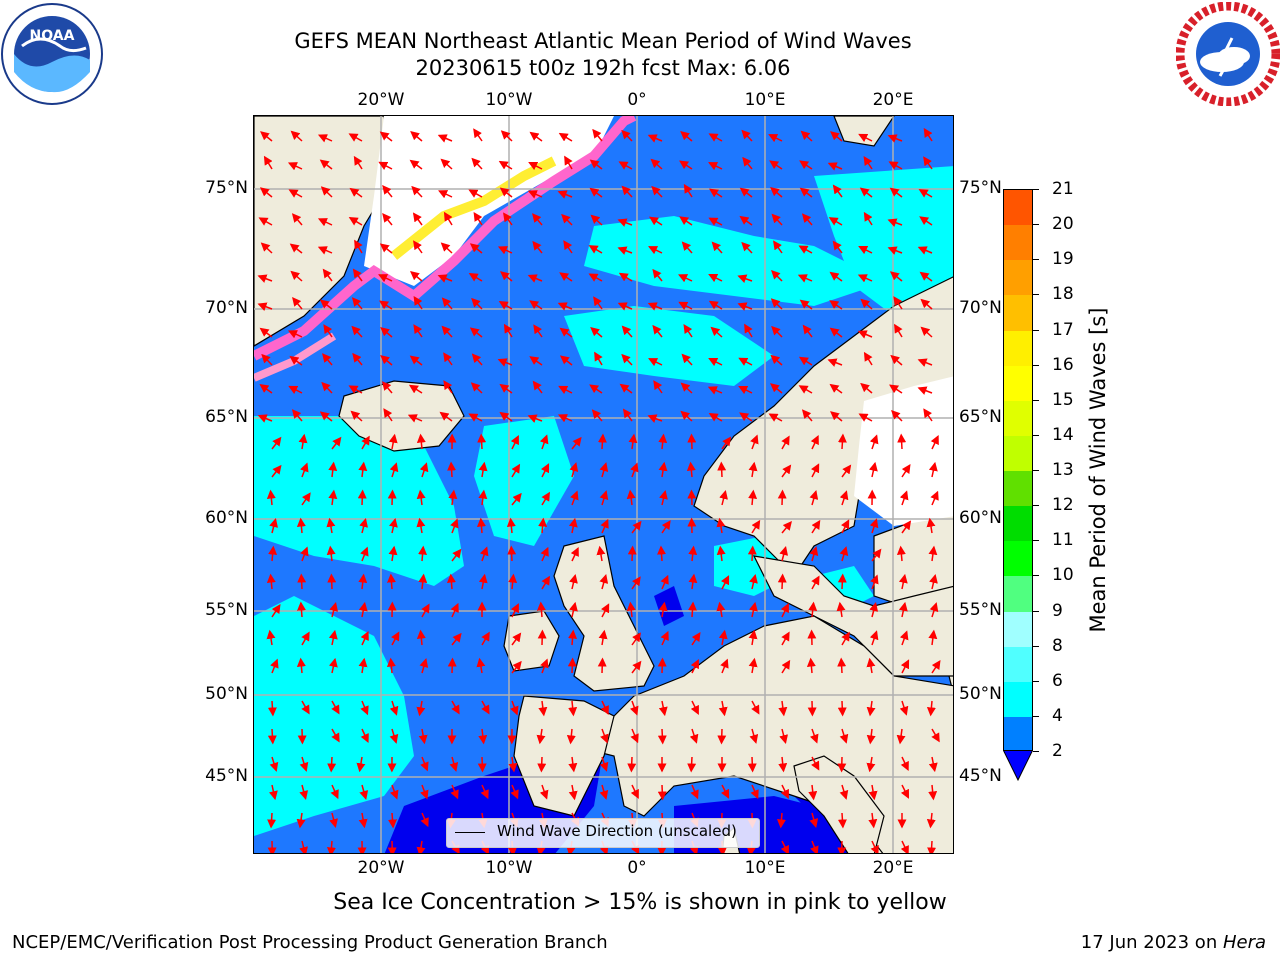 This screenshot has height=960, width=1280. What do you see at coordinates (980, 518) in the screenshot?
I see `lat-label-right: 60°N` at bounding box center [980, 518].